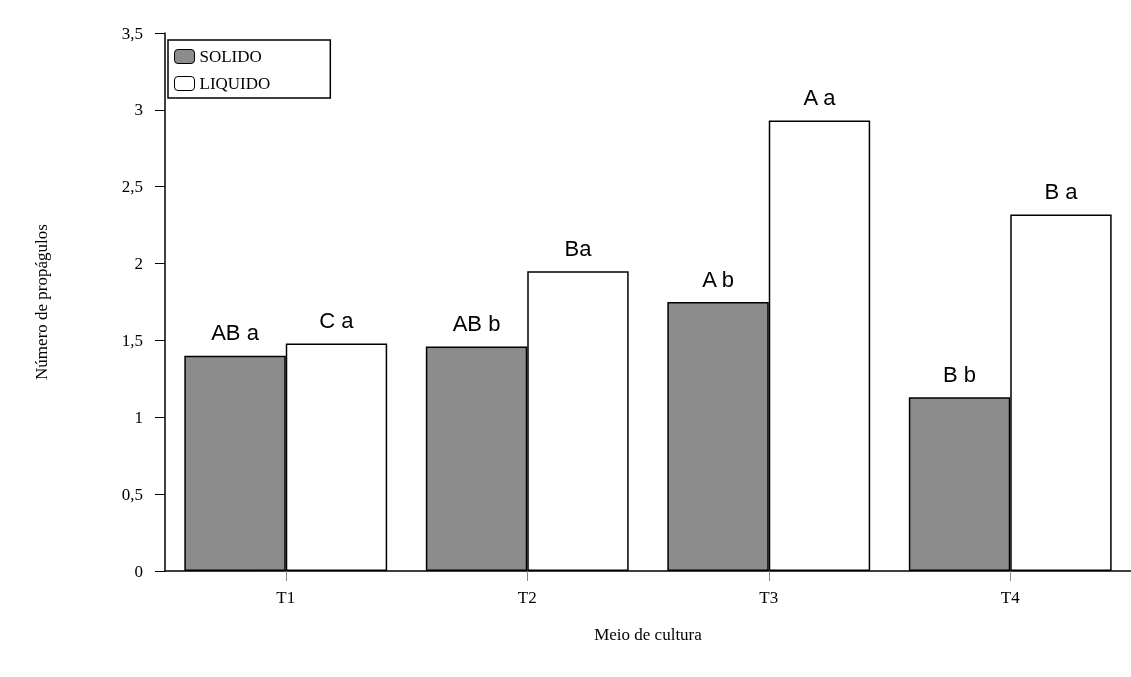  What do you see at coordinates (1010, 597) in the screenshot?
I see `x-tick-label: T4` at bounding box center [1010, 597].